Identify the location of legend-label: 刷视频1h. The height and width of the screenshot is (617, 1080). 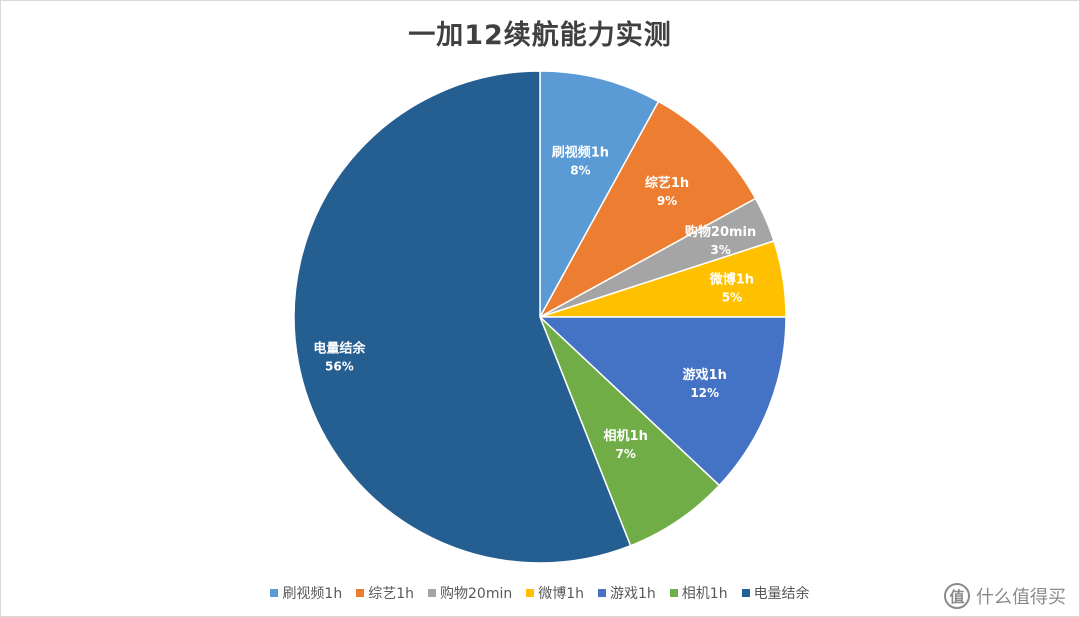
(312, 594).